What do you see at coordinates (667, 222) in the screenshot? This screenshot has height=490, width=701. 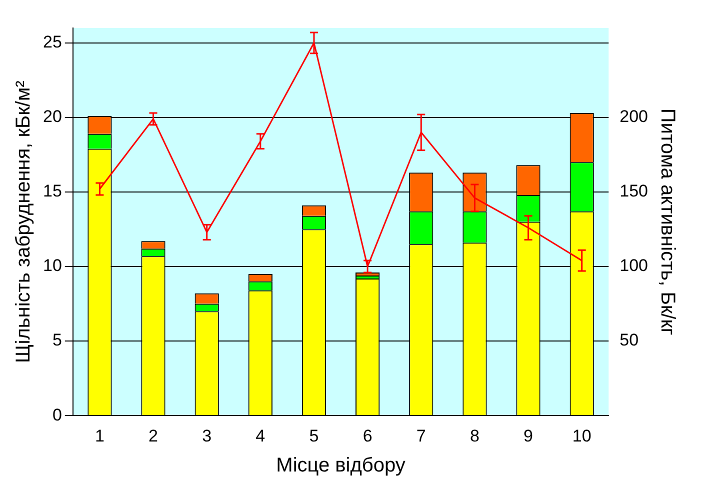 I see `y2-axis-title: Питома активність, Бк/кг` at bounding box center [667, 222].